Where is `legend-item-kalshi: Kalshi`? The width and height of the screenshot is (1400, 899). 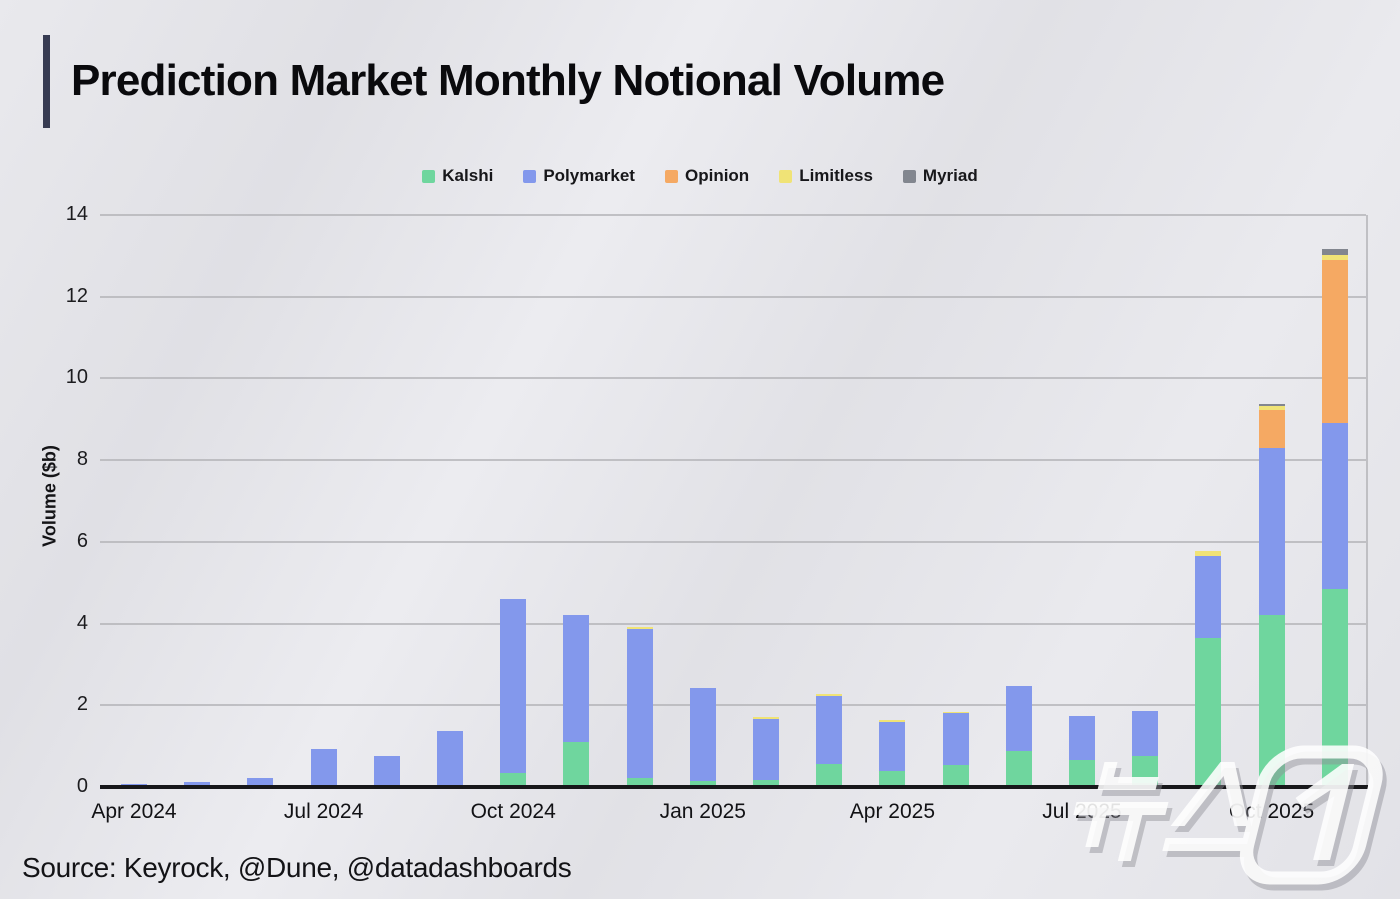
legend-item-kalshi: Kalshi is located at coordinates (457, 176).